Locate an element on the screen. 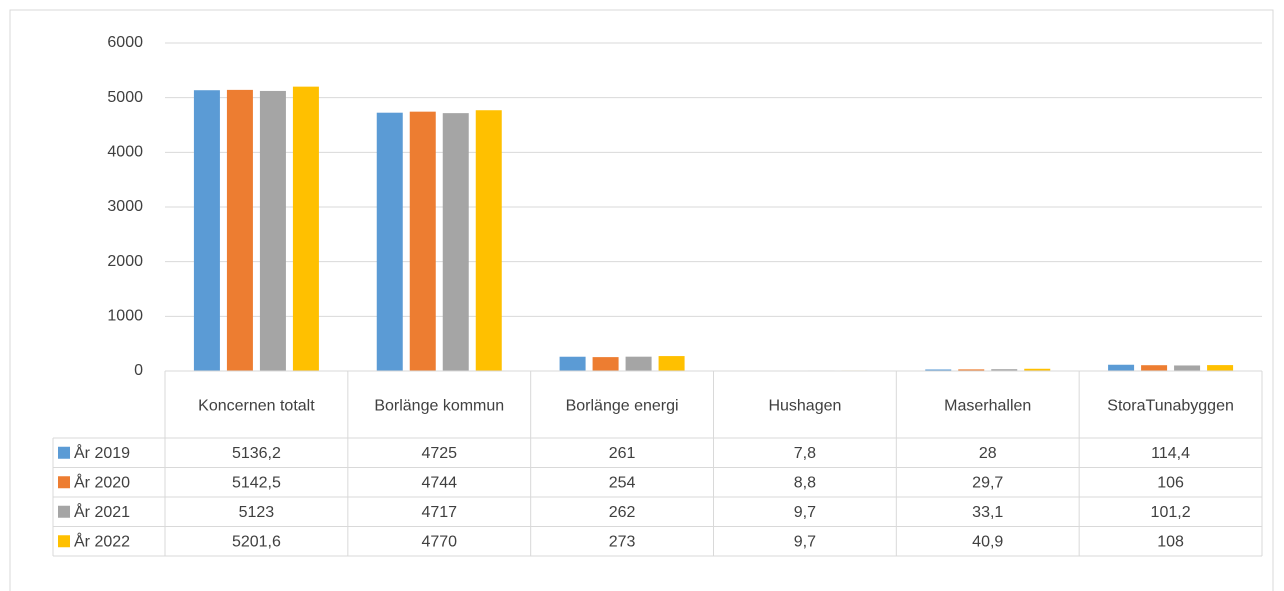 Image resolution: width=1284 pixels, height=591 pixels. y-tick-label: 1000 is located at coordinates (125, 316).